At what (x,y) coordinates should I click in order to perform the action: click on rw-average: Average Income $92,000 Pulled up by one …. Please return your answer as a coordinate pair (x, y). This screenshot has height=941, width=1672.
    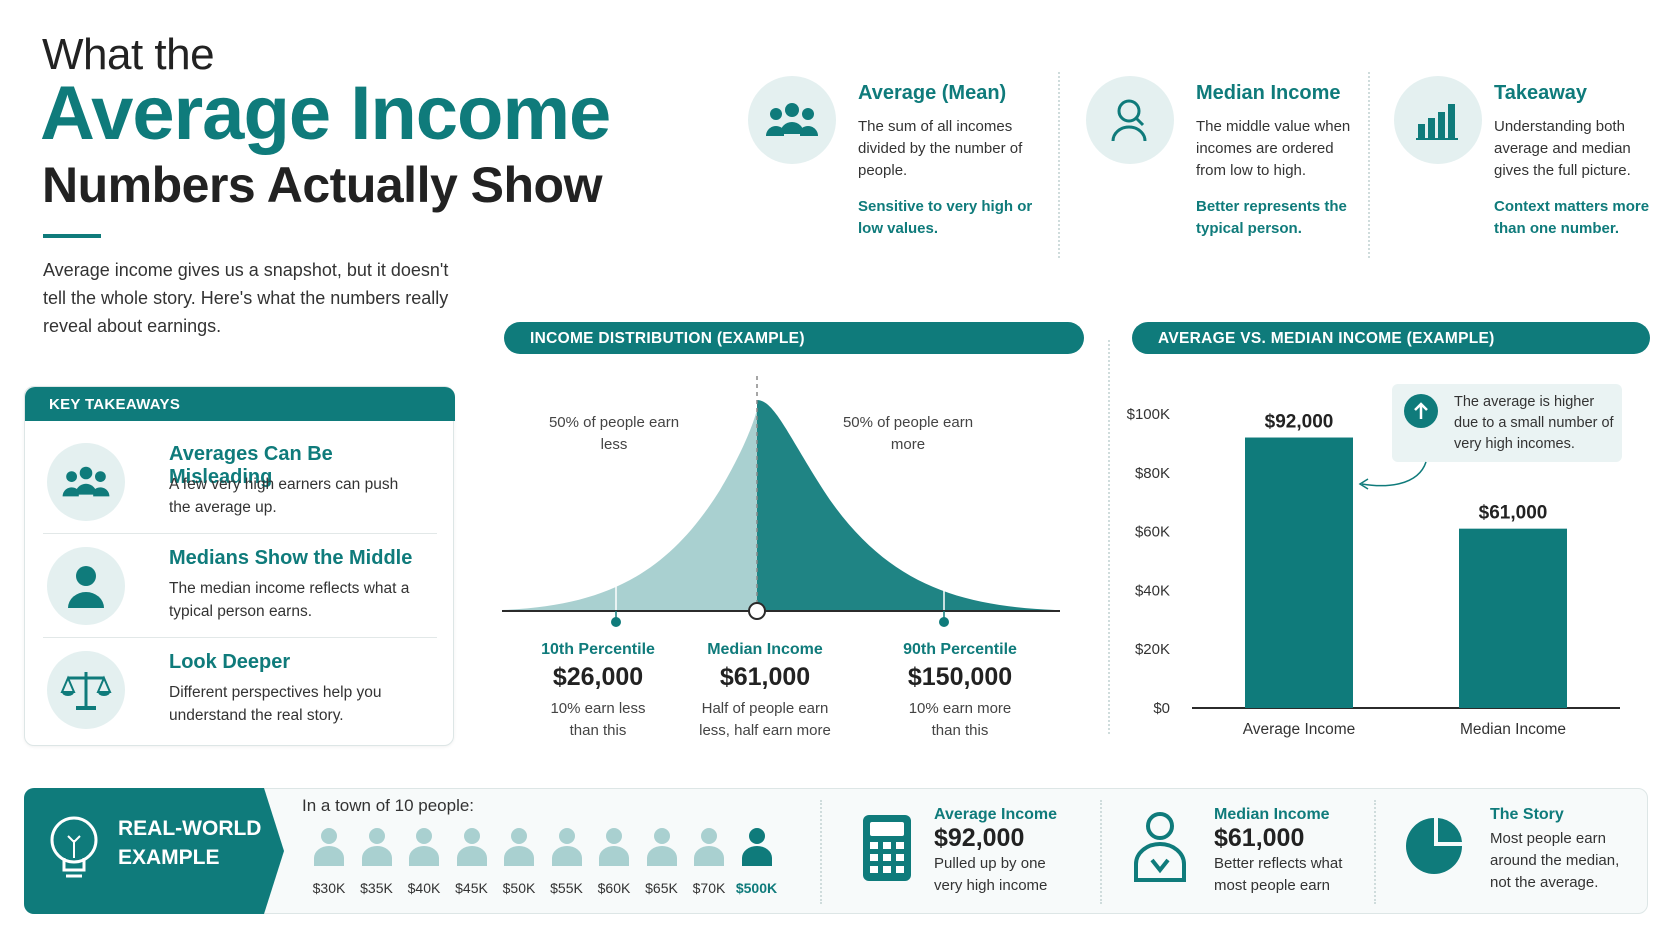
    Looking at the image, I should click on (1004, 851).